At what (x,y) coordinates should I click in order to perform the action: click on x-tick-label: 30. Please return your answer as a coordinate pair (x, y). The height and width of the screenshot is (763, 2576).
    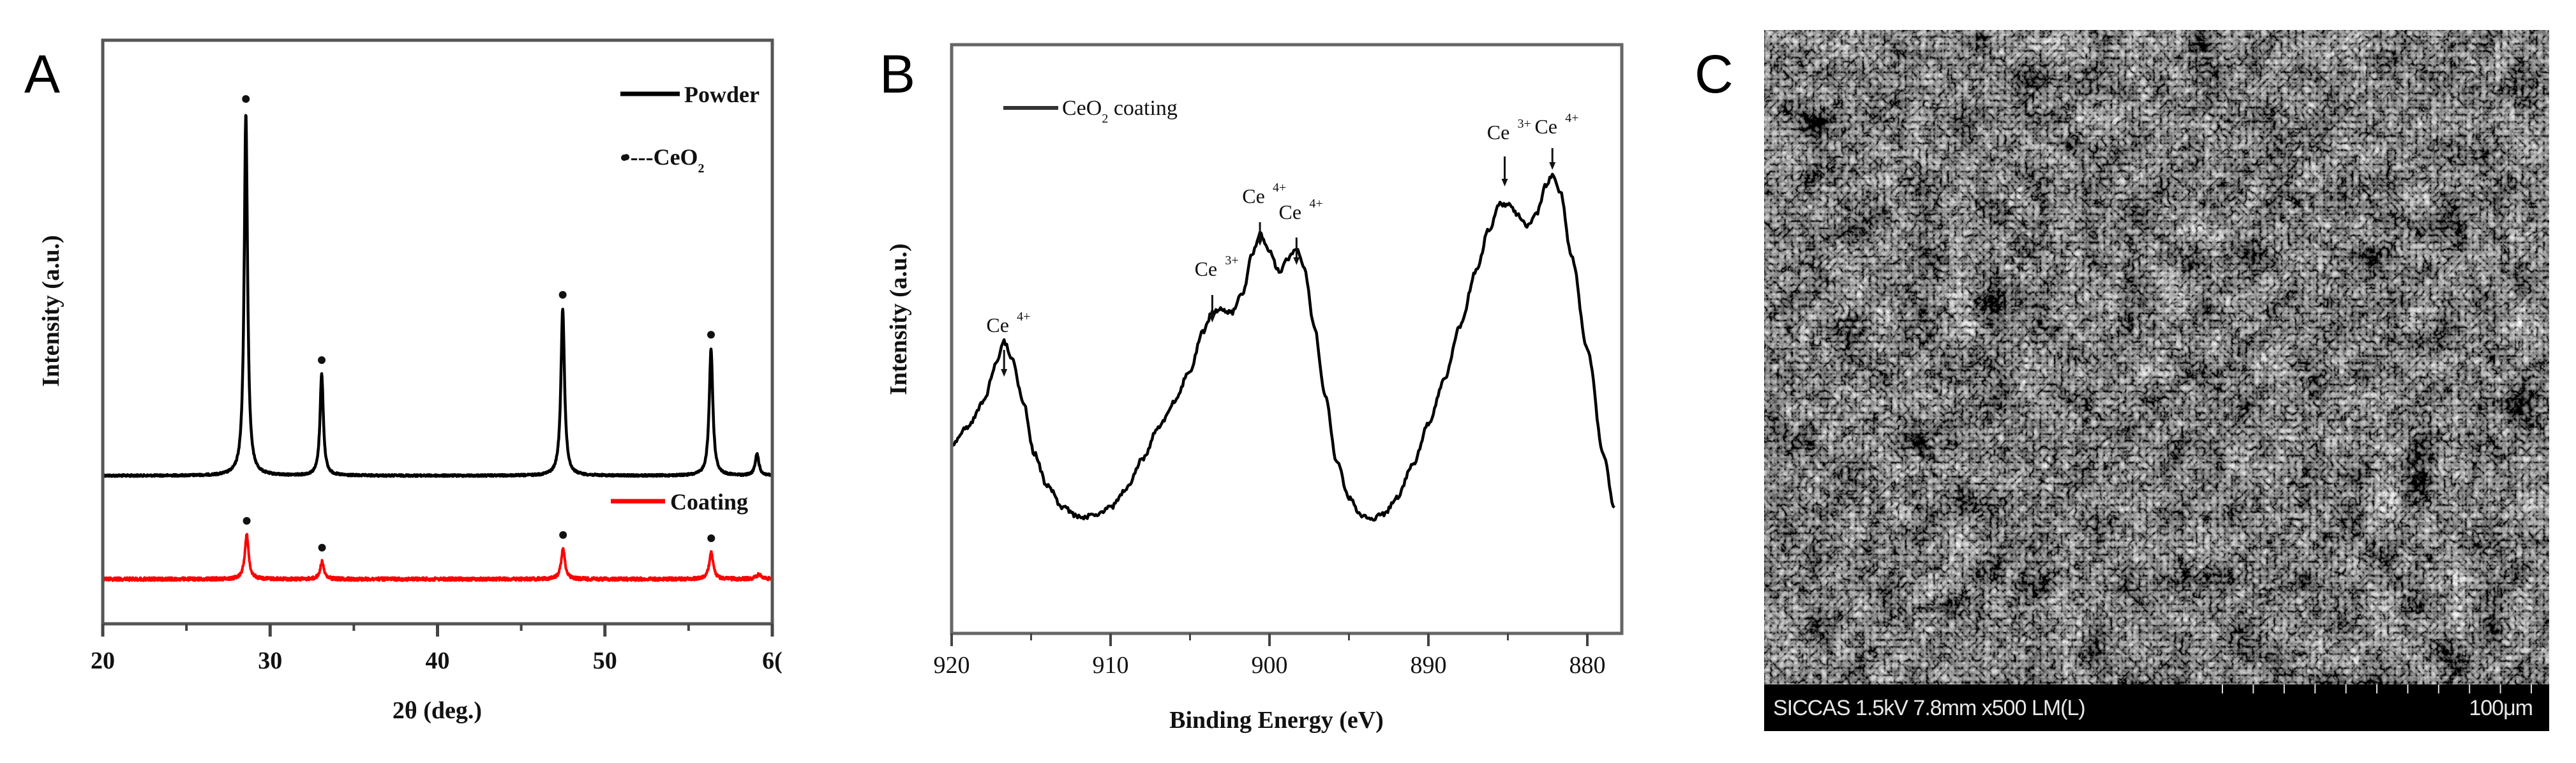
    Looking at the image, I should click on (270, 661).